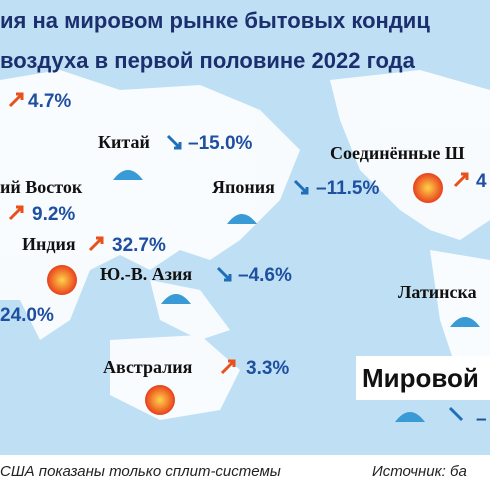 The height and width of the screenshot is (490, 490). What do you see at coordinates (124, 142) in the screenshot?
I see `region-name: Китай` at bounding box center [124, 142].